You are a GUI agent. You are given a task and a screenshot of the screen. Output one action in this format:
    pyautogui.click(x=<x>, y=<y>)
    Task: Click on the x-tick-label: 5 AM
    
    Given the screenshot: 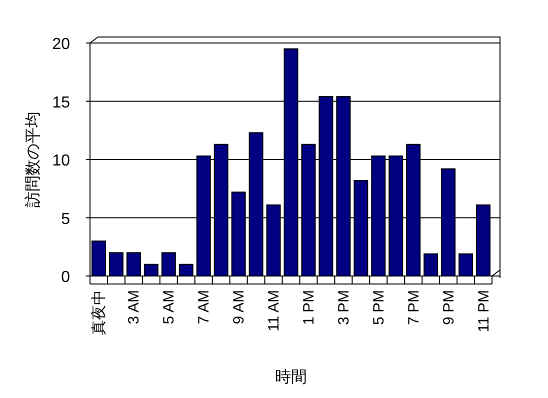 What is the action you would take?
    pyautogui.click(x=169, y=307)
    